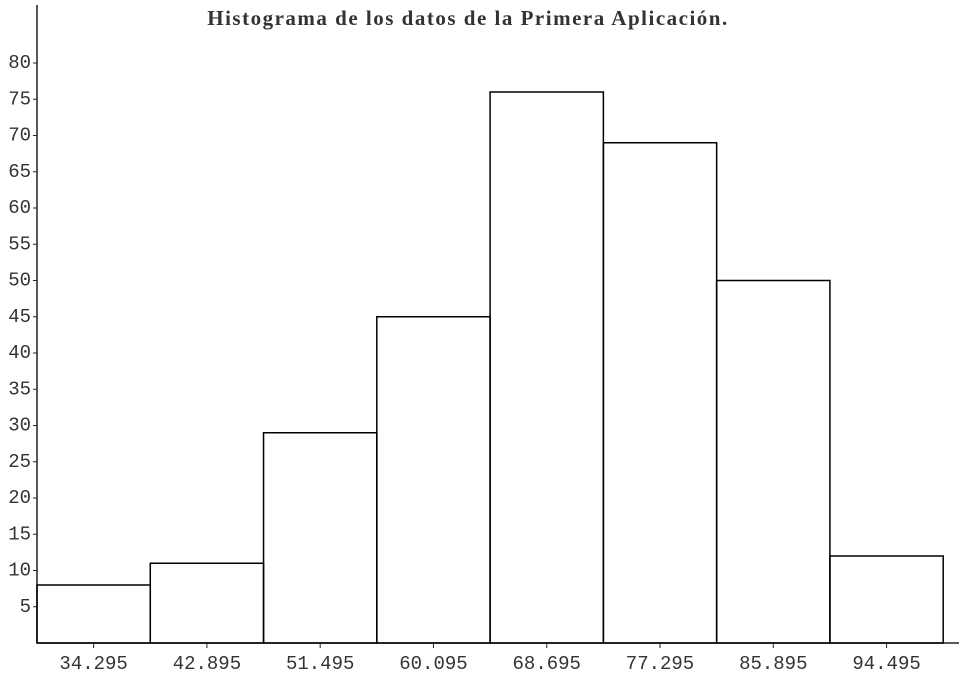  I want to click on y-tick-label: 75, so click(19, 99).